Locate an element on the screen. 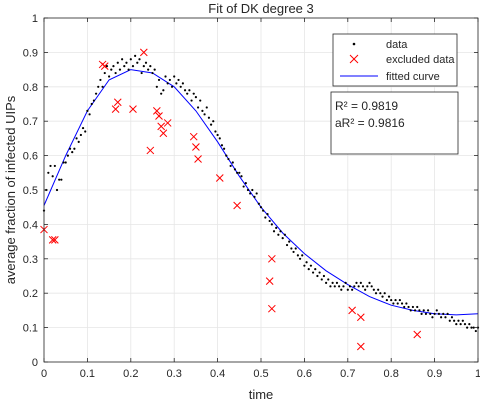 The height and width of the screenshot is (404, 480). x-tick-label: 1 is located at coordinates (477, 374).